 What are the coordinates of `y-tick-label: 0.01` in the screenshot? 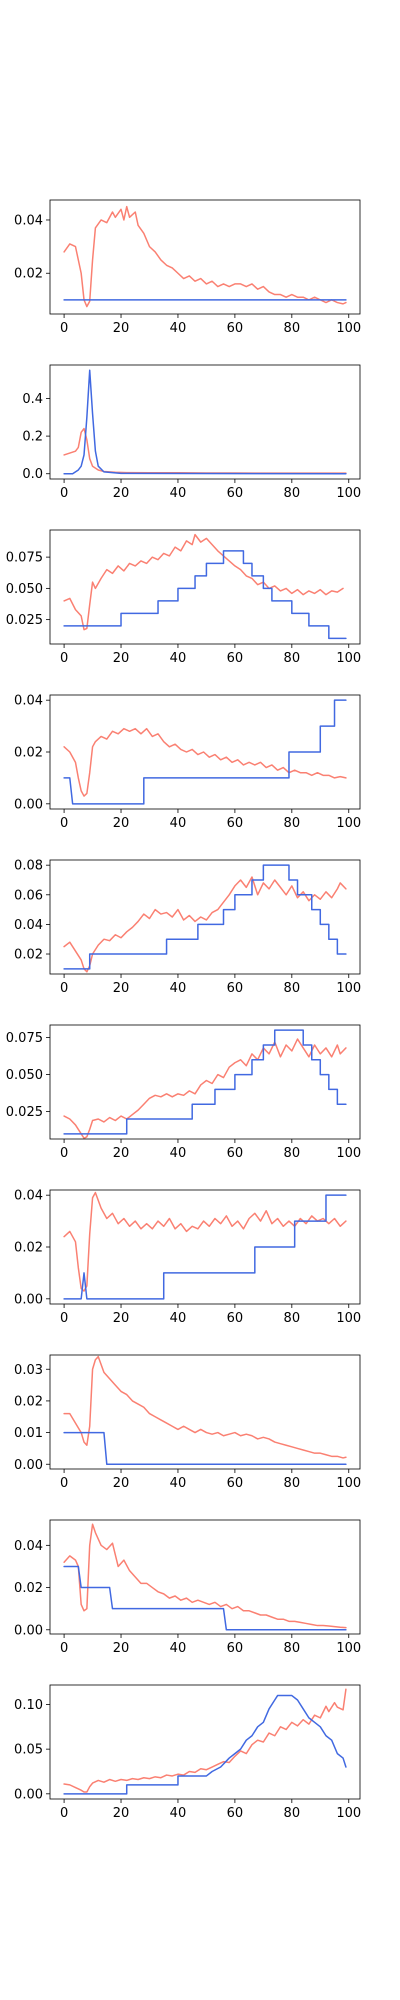 It's located at (28, 1433).